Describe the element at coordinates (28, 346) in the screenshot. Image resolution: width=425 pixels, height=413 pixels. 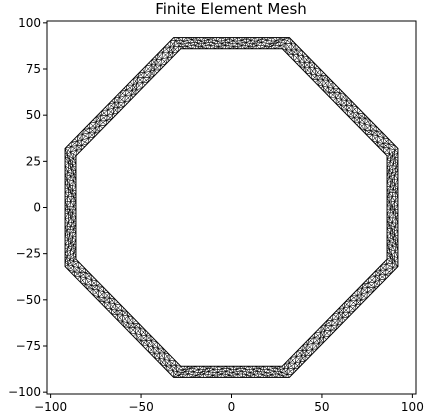
I see `y-tick-label: −75` at that location.